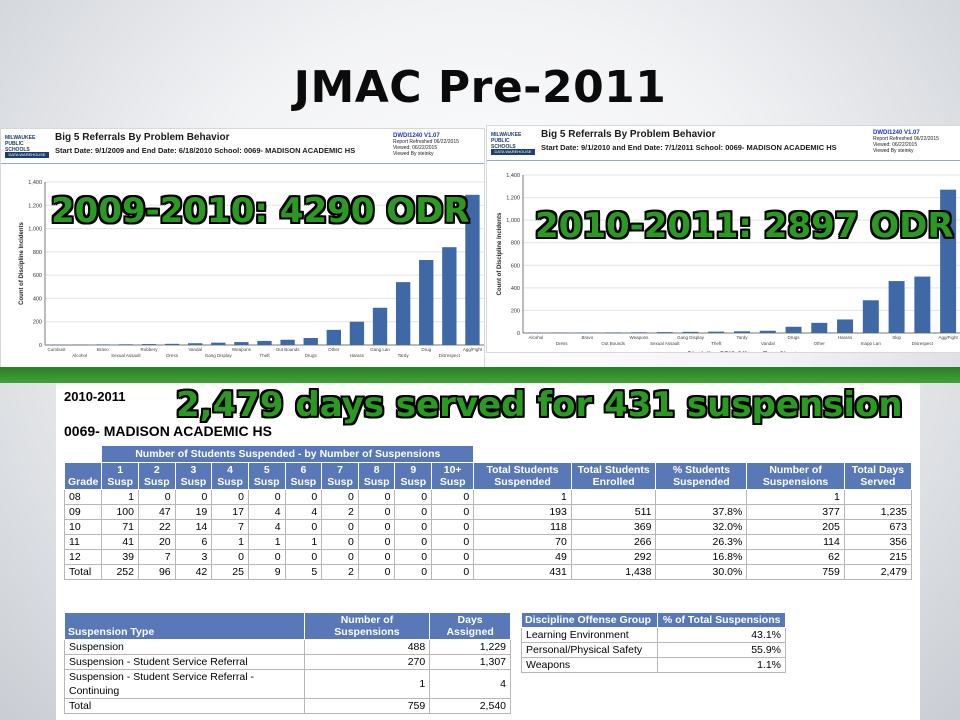 The image size is (960, 720). What do you see at coordinates (701, 512) in the screenshot?
I see `table-cell: 37.8%` at bounding box center [701, 512].